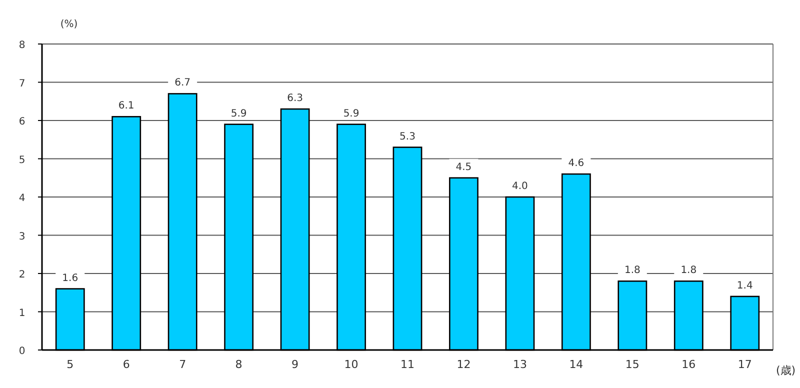 Image resolution: width=800 pixels, height=388 pixels. Describe the element at coordinates (22, 122) in the screenshot. I see `y-tick-label: 6` at that location.